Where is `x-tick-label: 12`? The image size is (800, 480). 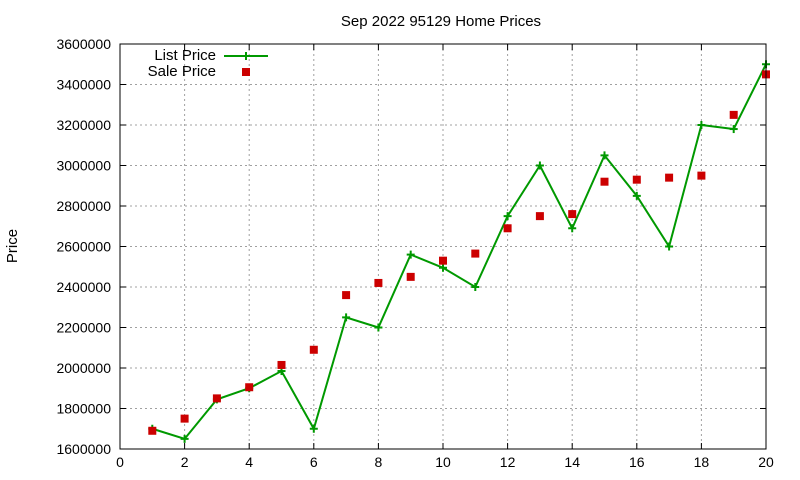
x-tick-label: 12 is located at coordinates (508, 462).